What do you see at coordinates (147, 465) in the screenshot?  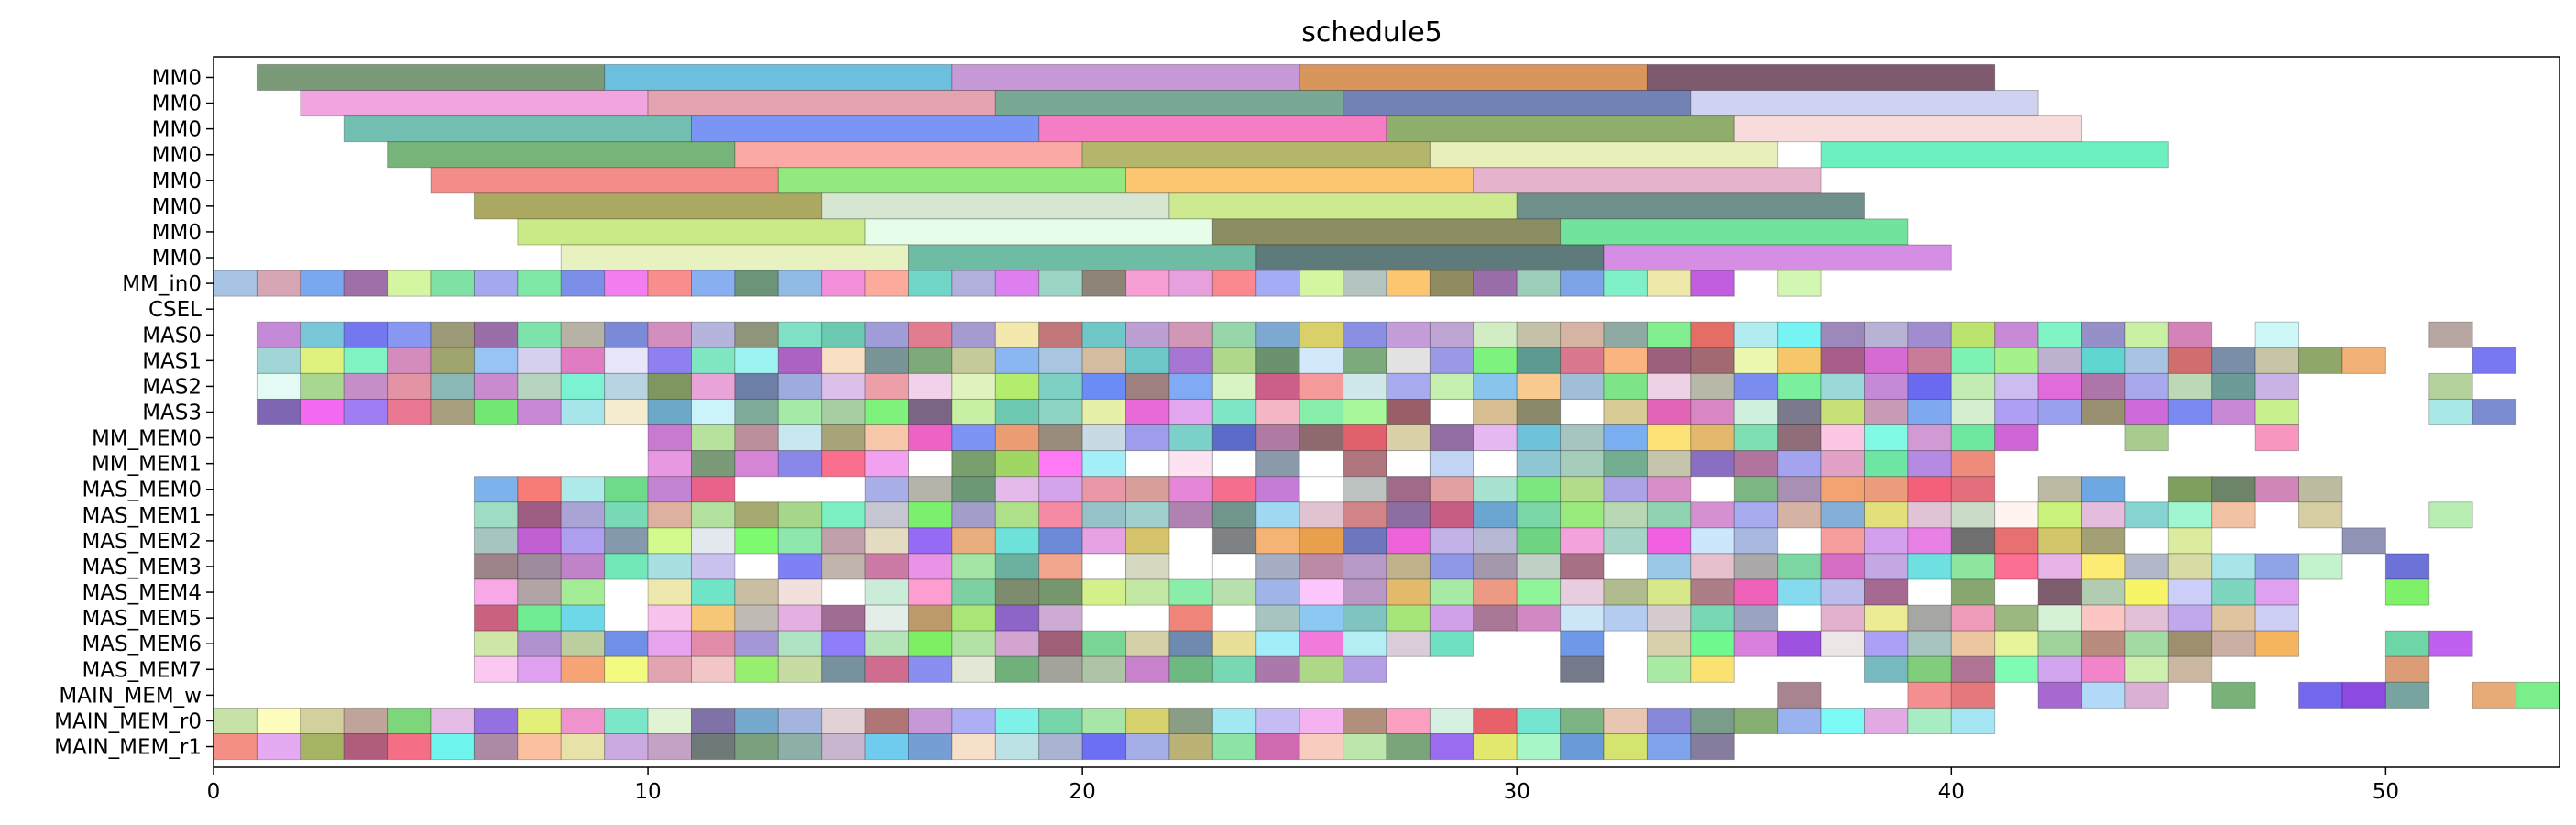 I see `y-tick-label-15: MM_MEM1` at bounding box center [147, 465].